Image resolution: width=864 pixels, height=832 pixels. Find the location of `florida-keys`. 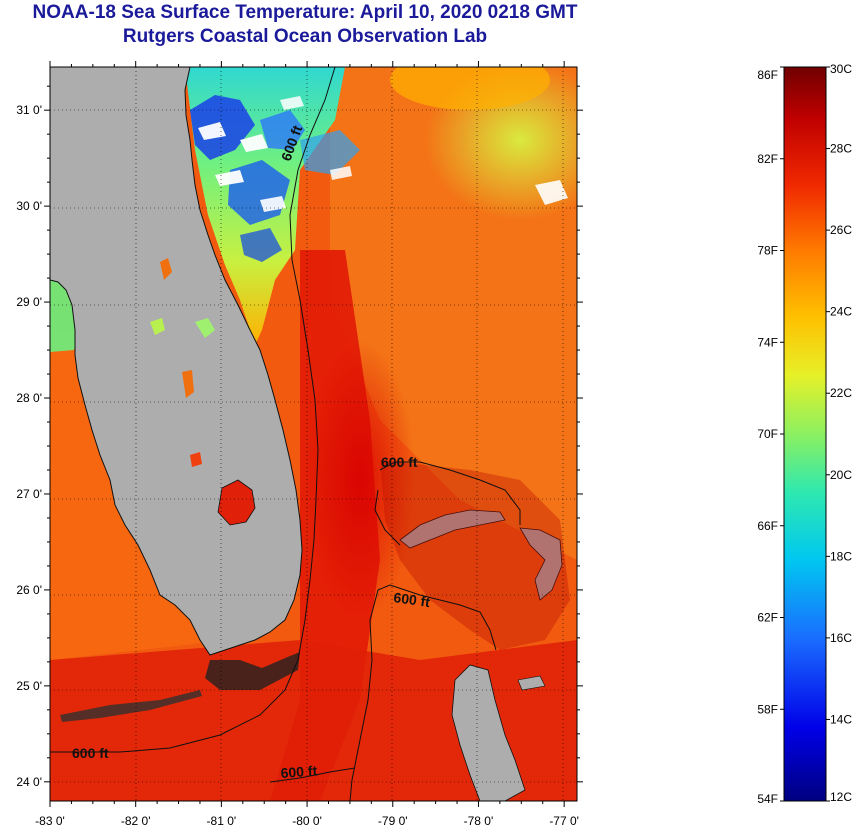

florida-keys is located at coordinates (252, 671).